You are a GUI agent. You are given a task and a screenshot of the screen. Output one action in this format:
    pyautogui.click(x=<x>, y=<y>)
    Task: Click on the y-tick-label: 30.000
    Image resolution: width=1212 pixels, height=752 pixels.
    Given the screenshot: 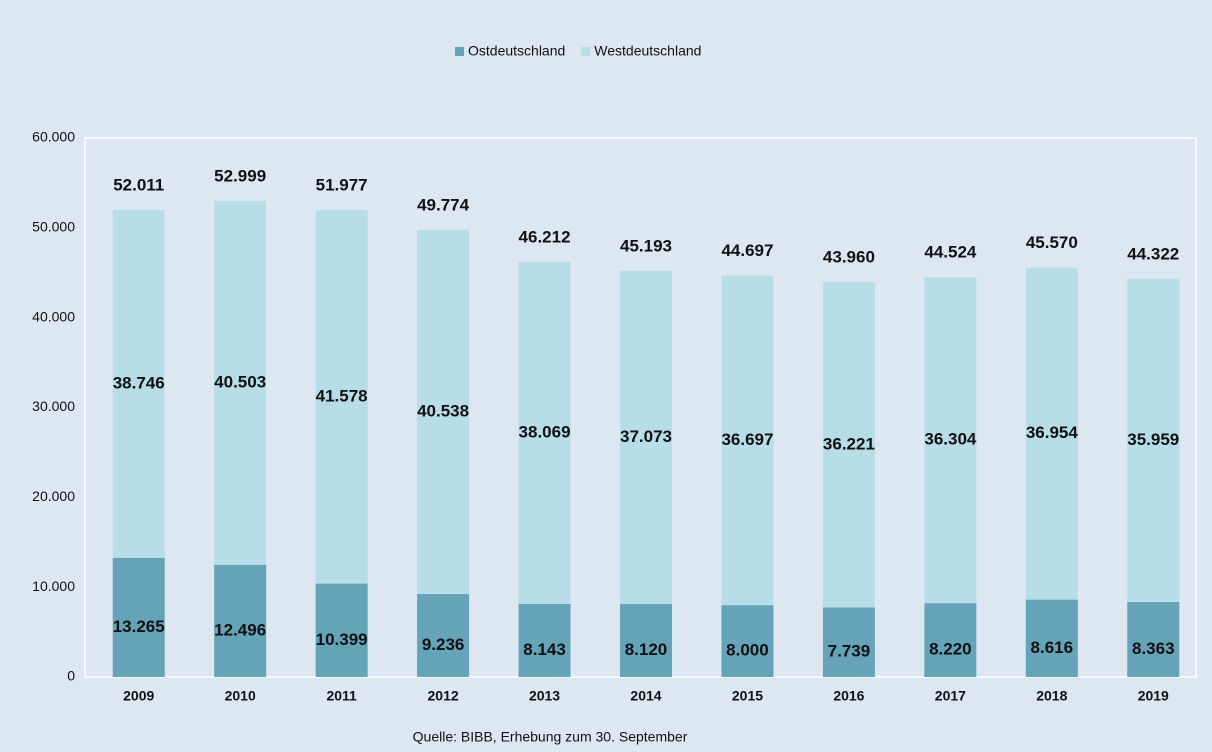 What is the action you would take?
    pyautogui.click(x=53, y=406)
    